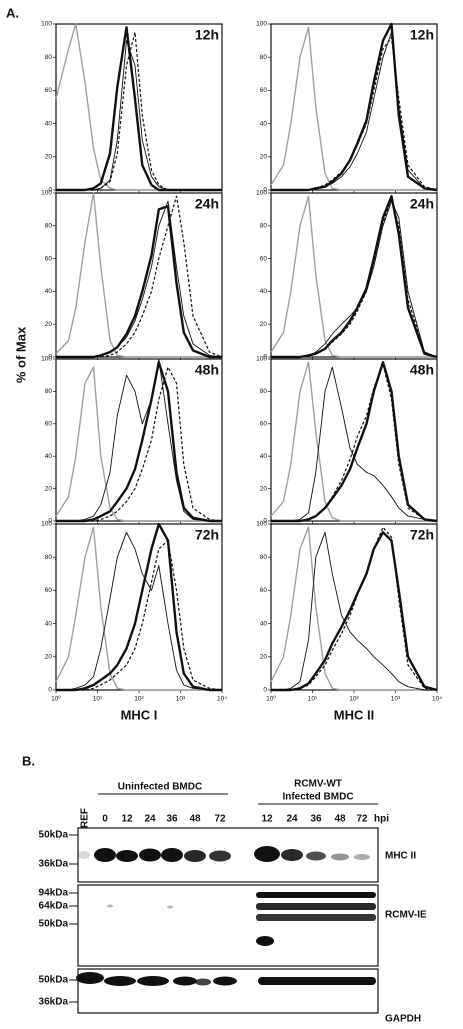 The image size is (463, 1029). What do you see at coordinates (406, 915) in the screenshot?
I see `blot-label: RCMV-IE` at bounding box center [406, 915].